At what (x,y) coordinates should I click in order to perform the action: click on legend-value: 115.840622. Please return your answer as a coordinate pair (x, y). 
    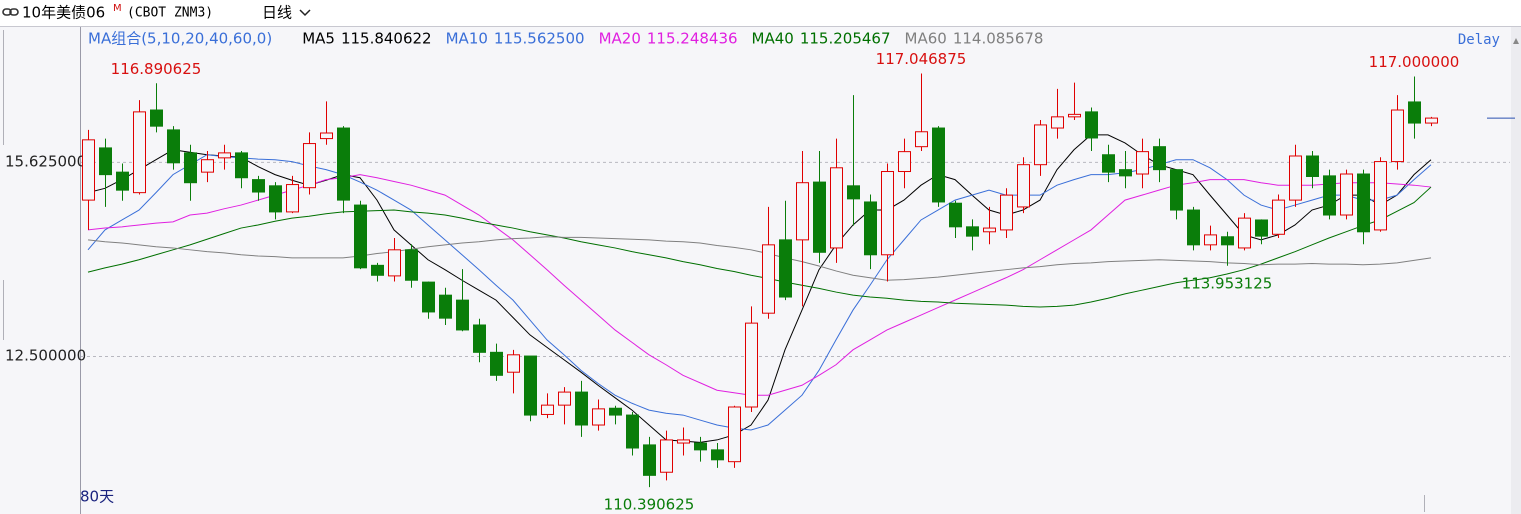
    Looking at the image, I should click on (386, 39).